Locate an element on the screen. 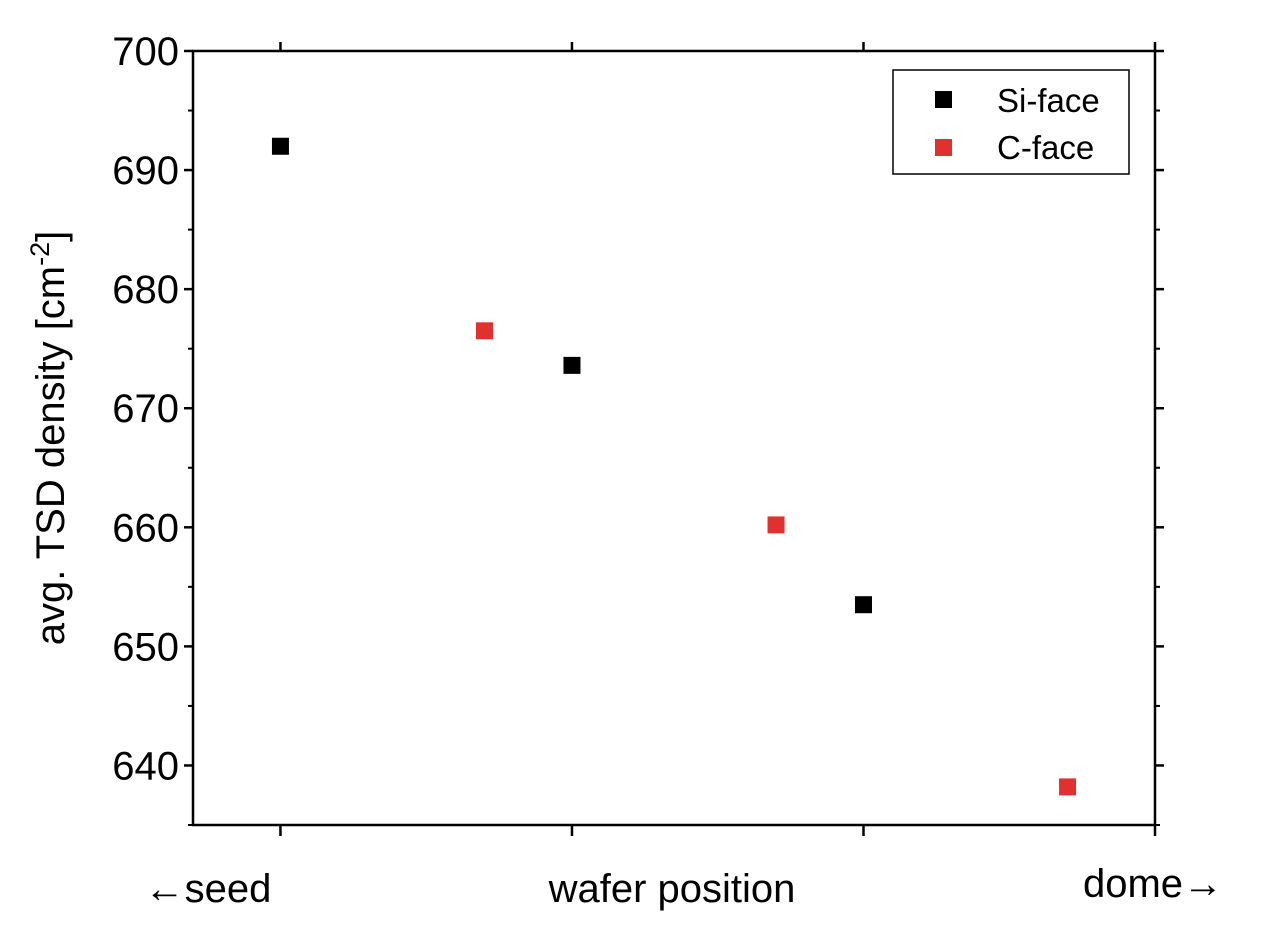 The width and height of the screenshot is (1268, 933). legend-swatch-si-face is located at coordinates (943, 99).